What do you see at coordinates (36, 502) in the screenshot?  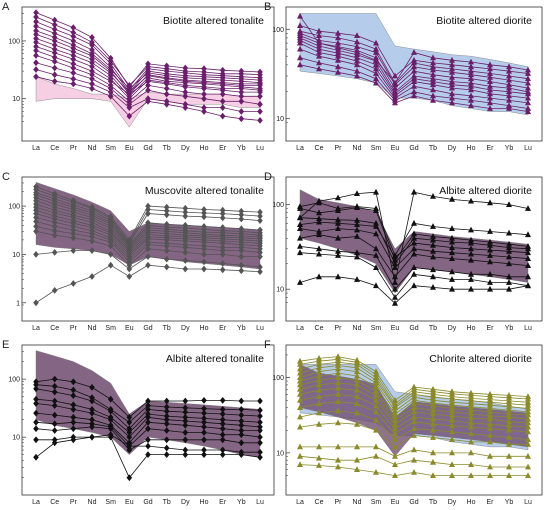 I see `x-tick-label: La` at bounding box center [36, 502].